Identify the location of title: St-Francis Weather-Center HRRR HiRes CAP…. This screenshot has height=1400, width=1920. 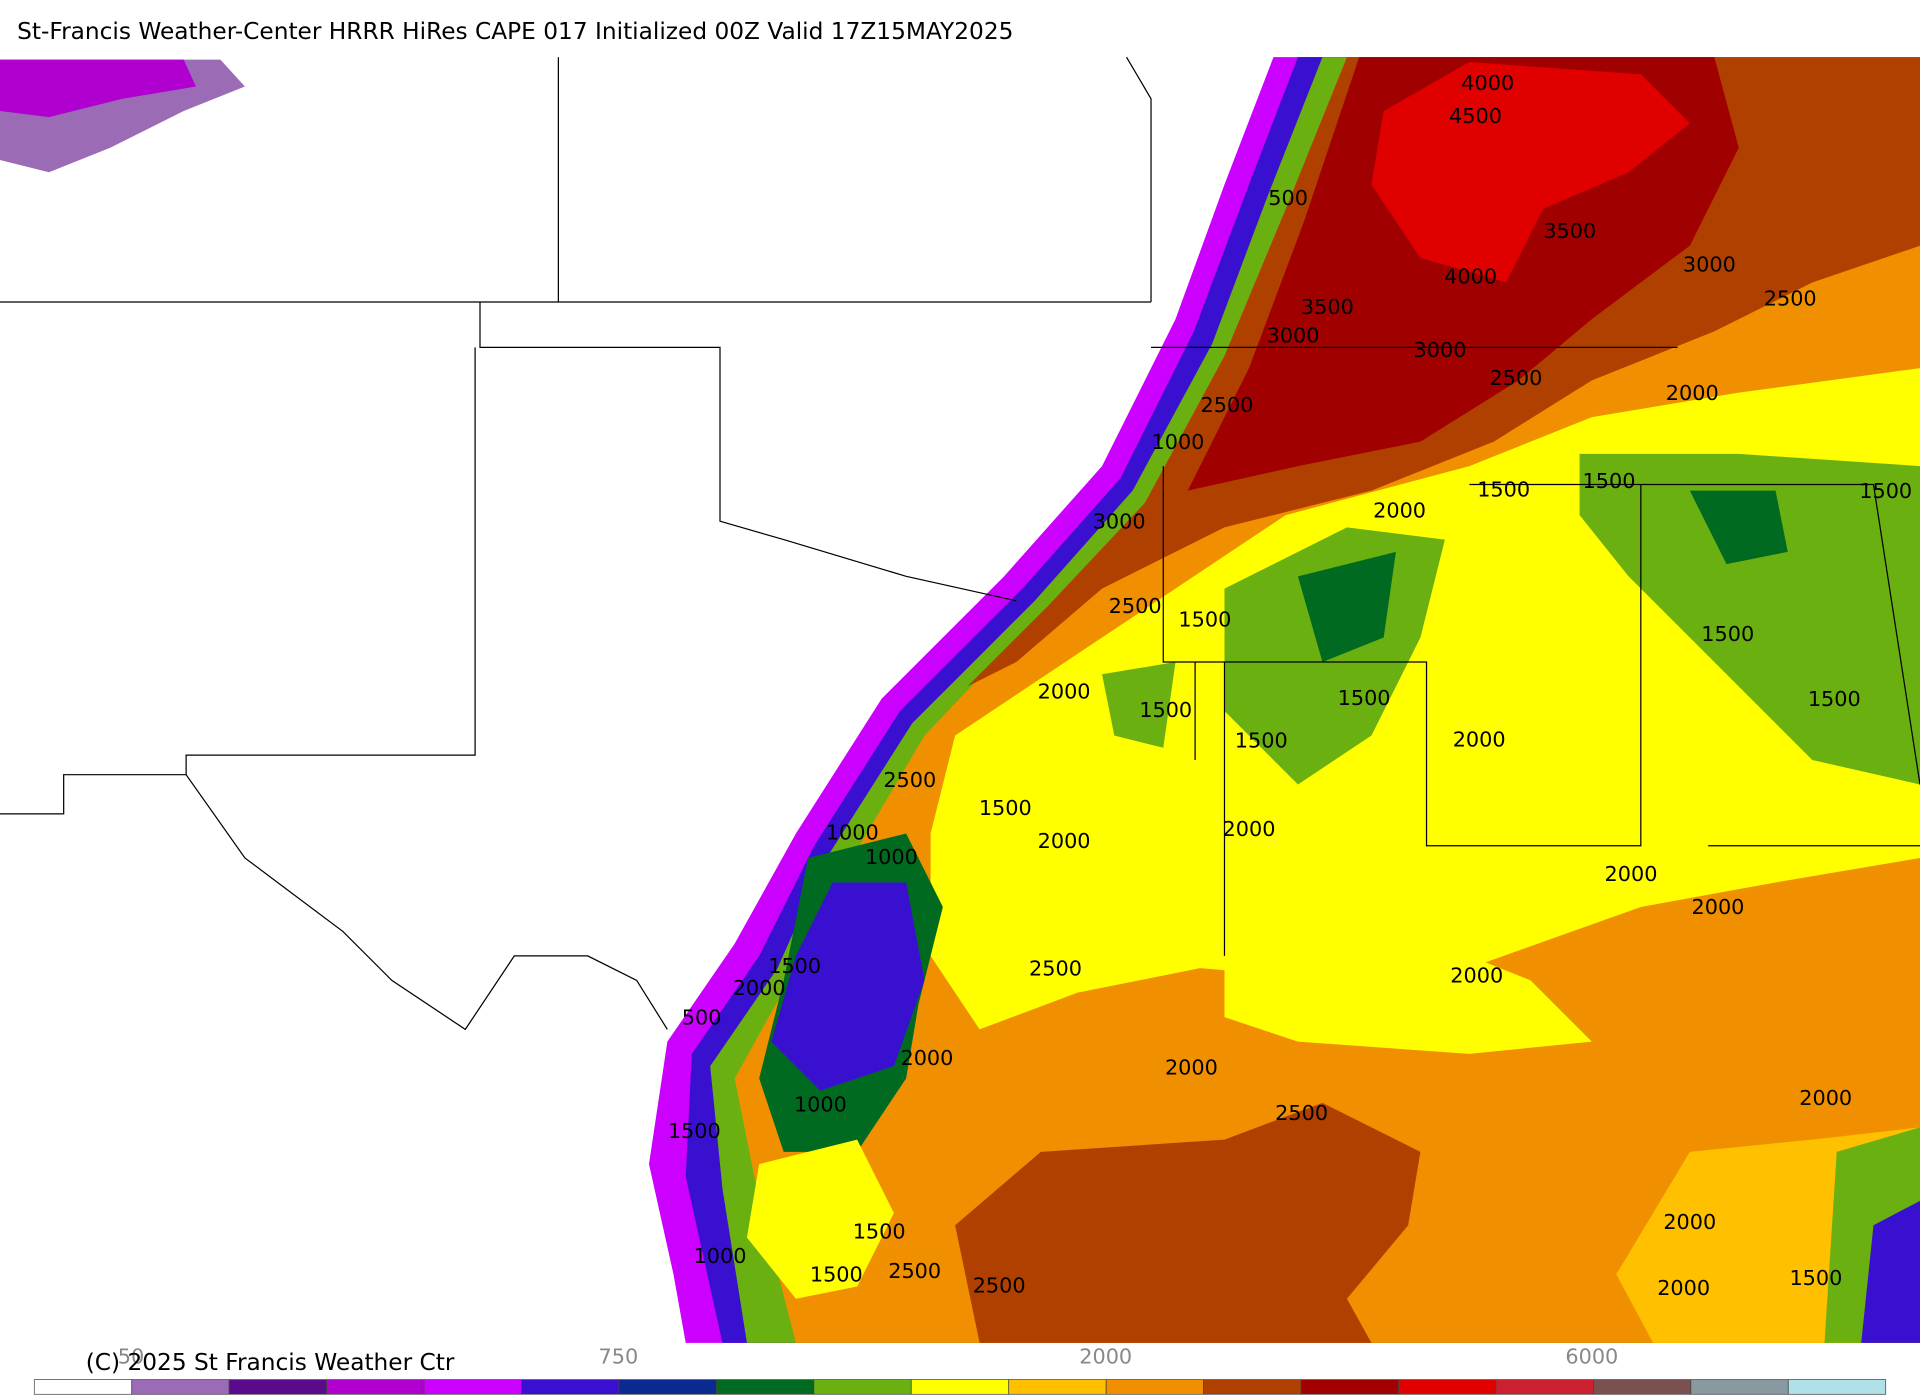
(515, 31).